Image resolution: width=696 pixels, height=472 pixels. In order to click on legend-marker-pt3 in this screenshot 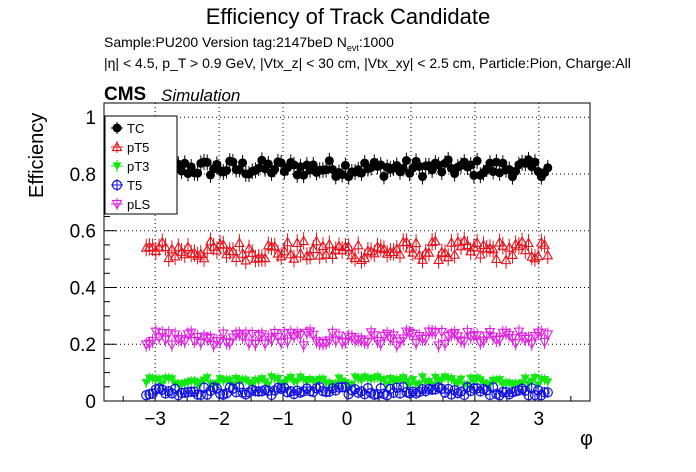, I will do `click(117, 166)`.